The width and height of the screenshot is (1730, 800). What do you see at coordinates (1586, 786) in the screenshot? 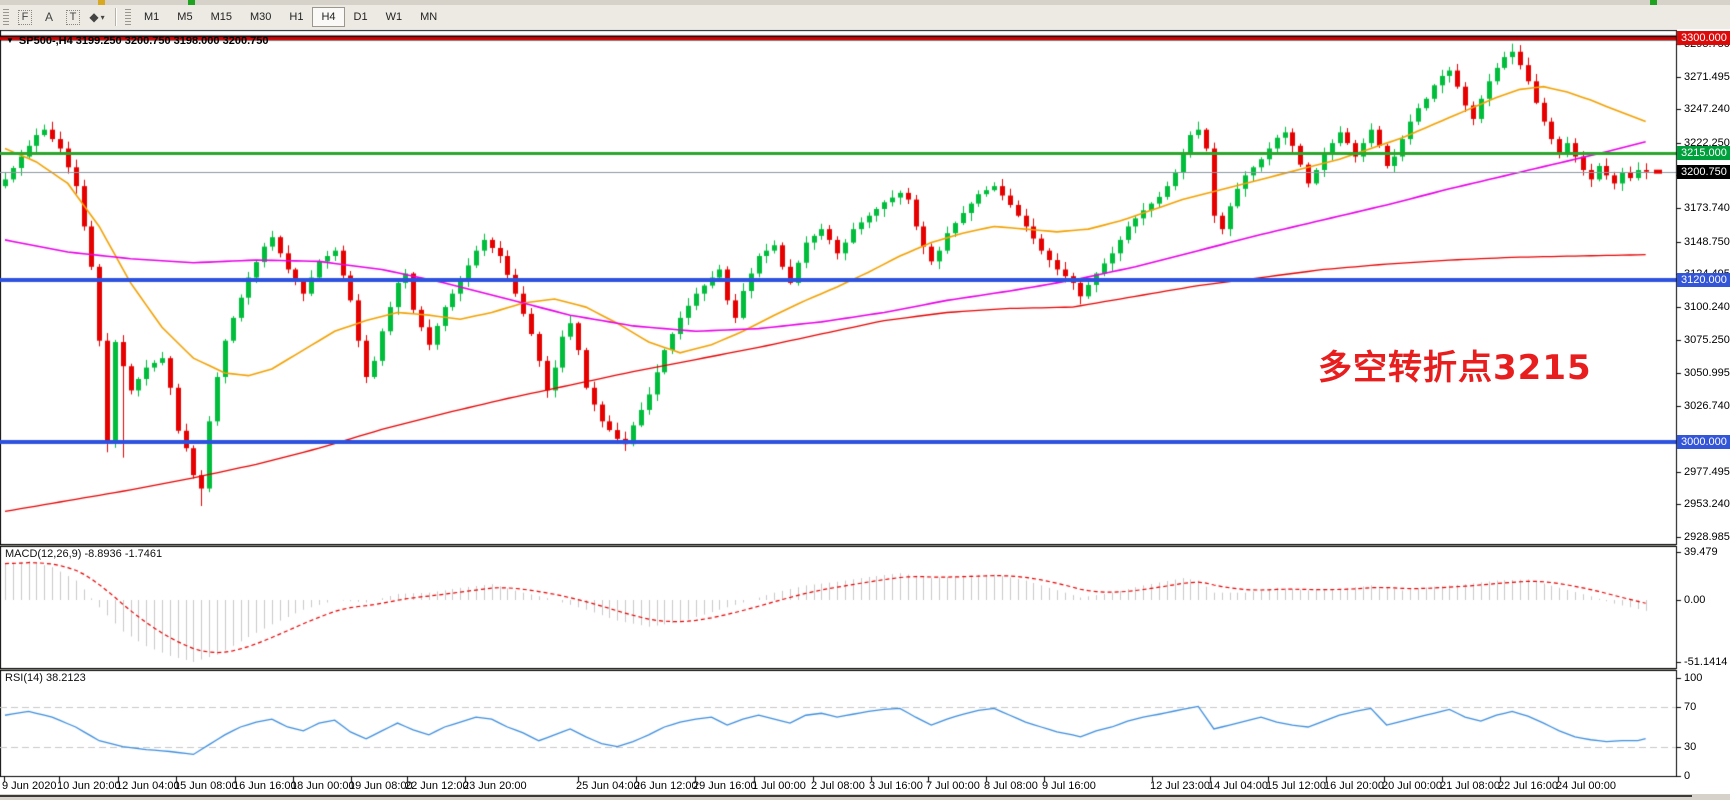
I see `time-axis-label: 24 Jul 00:00` at bounding box center [1586, 786].